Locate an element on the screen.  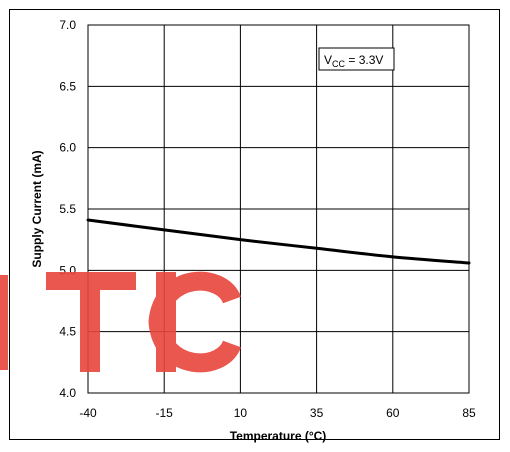
y-tick-label: 5.5 is located at coordinates (67, 209).